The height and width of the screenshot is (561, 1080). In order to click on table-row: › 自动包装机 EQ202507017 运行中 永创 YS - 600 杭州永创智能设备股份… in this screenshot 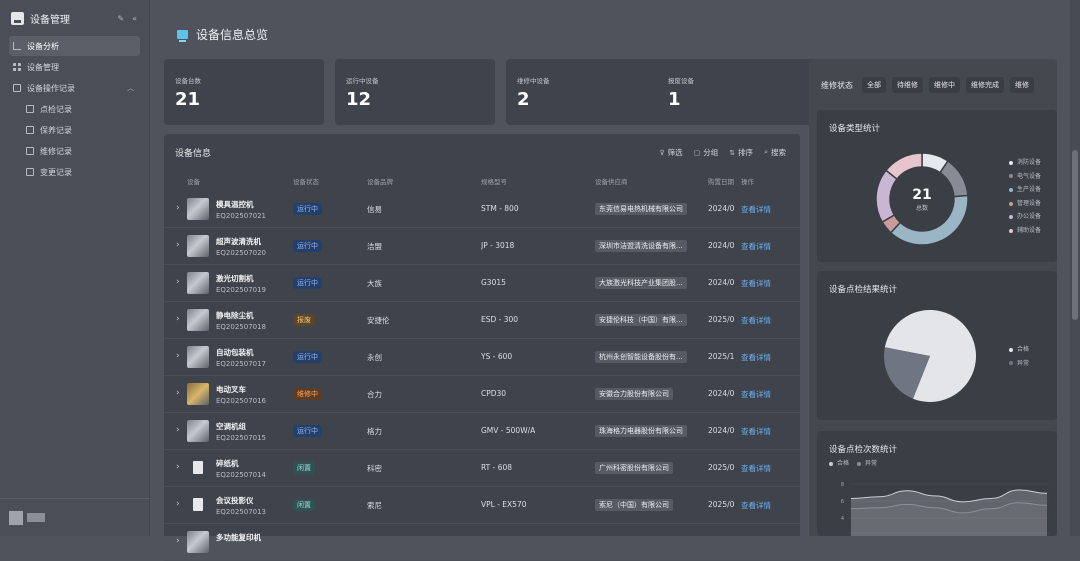, I will do `click(482, 357)`.